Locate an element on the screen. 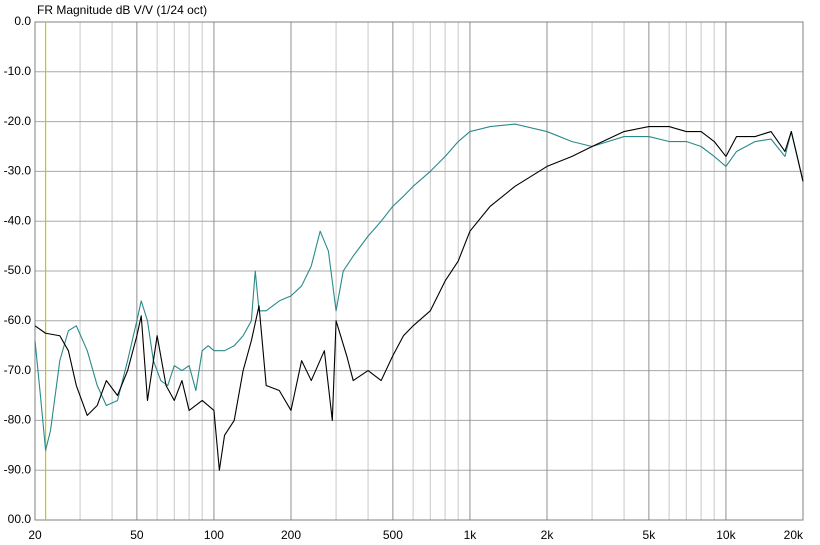  y-tick-label: -30.0 is located at coordinates (18, 171).